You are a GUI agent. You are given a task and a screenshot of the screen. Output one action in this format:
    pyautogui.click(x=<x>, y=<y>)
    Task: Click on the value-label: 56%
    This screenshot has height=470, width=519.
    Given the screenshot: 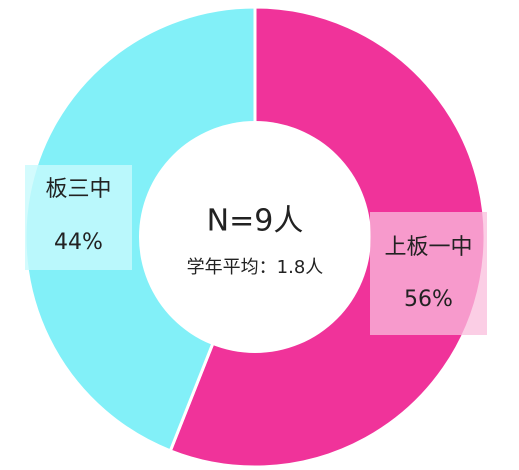 What is the action you would take?
    pyautogui.click(x=428, y=299)
    